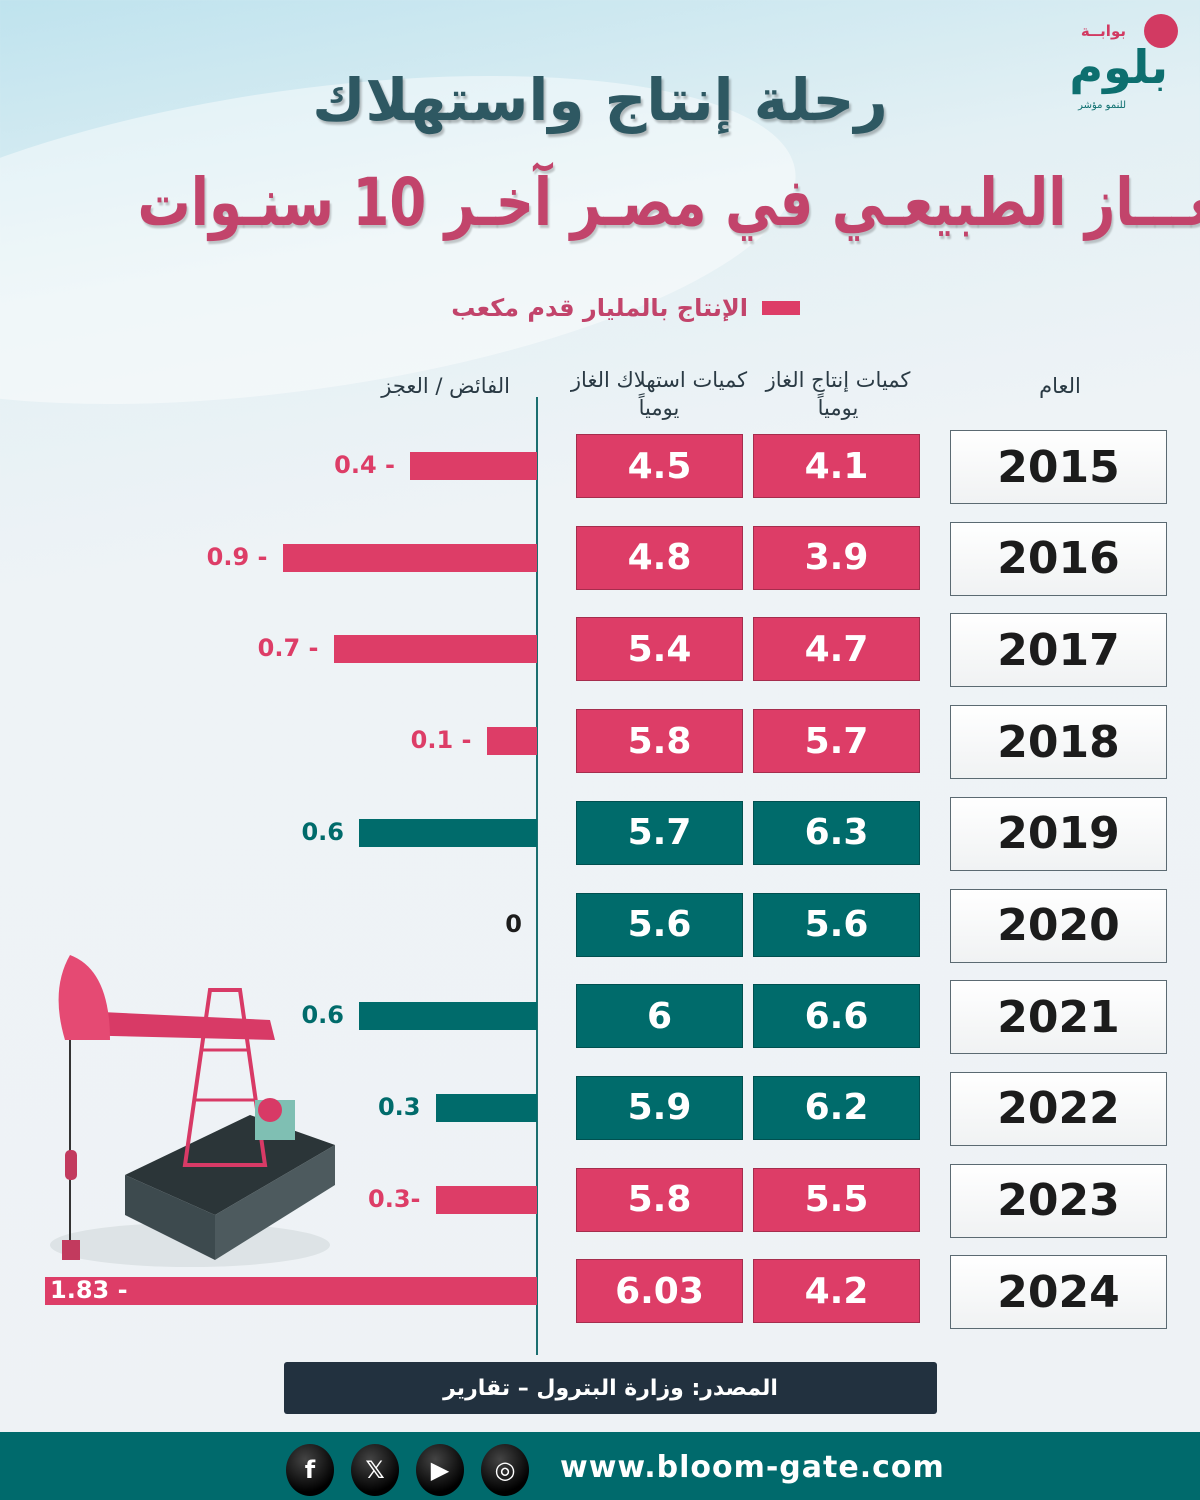  Describe the element at coordinates (1058, 1017) in the screenshot. I see `year-cell: 2021` at that location.